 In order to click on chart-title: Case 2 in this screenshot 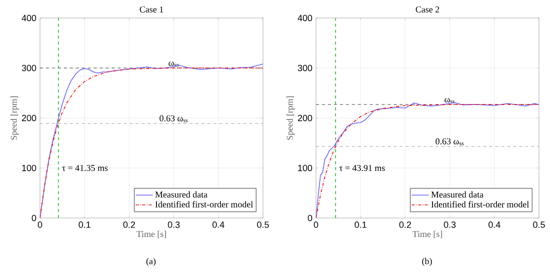, I will do `click(428, 9)`.